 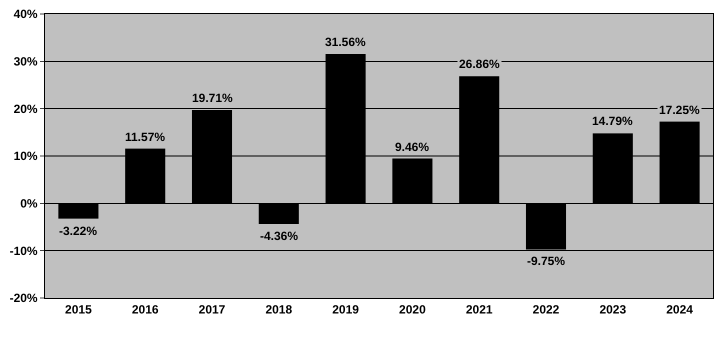 I want to click on y-tick-label: 0%, so click(x=29, y=203).